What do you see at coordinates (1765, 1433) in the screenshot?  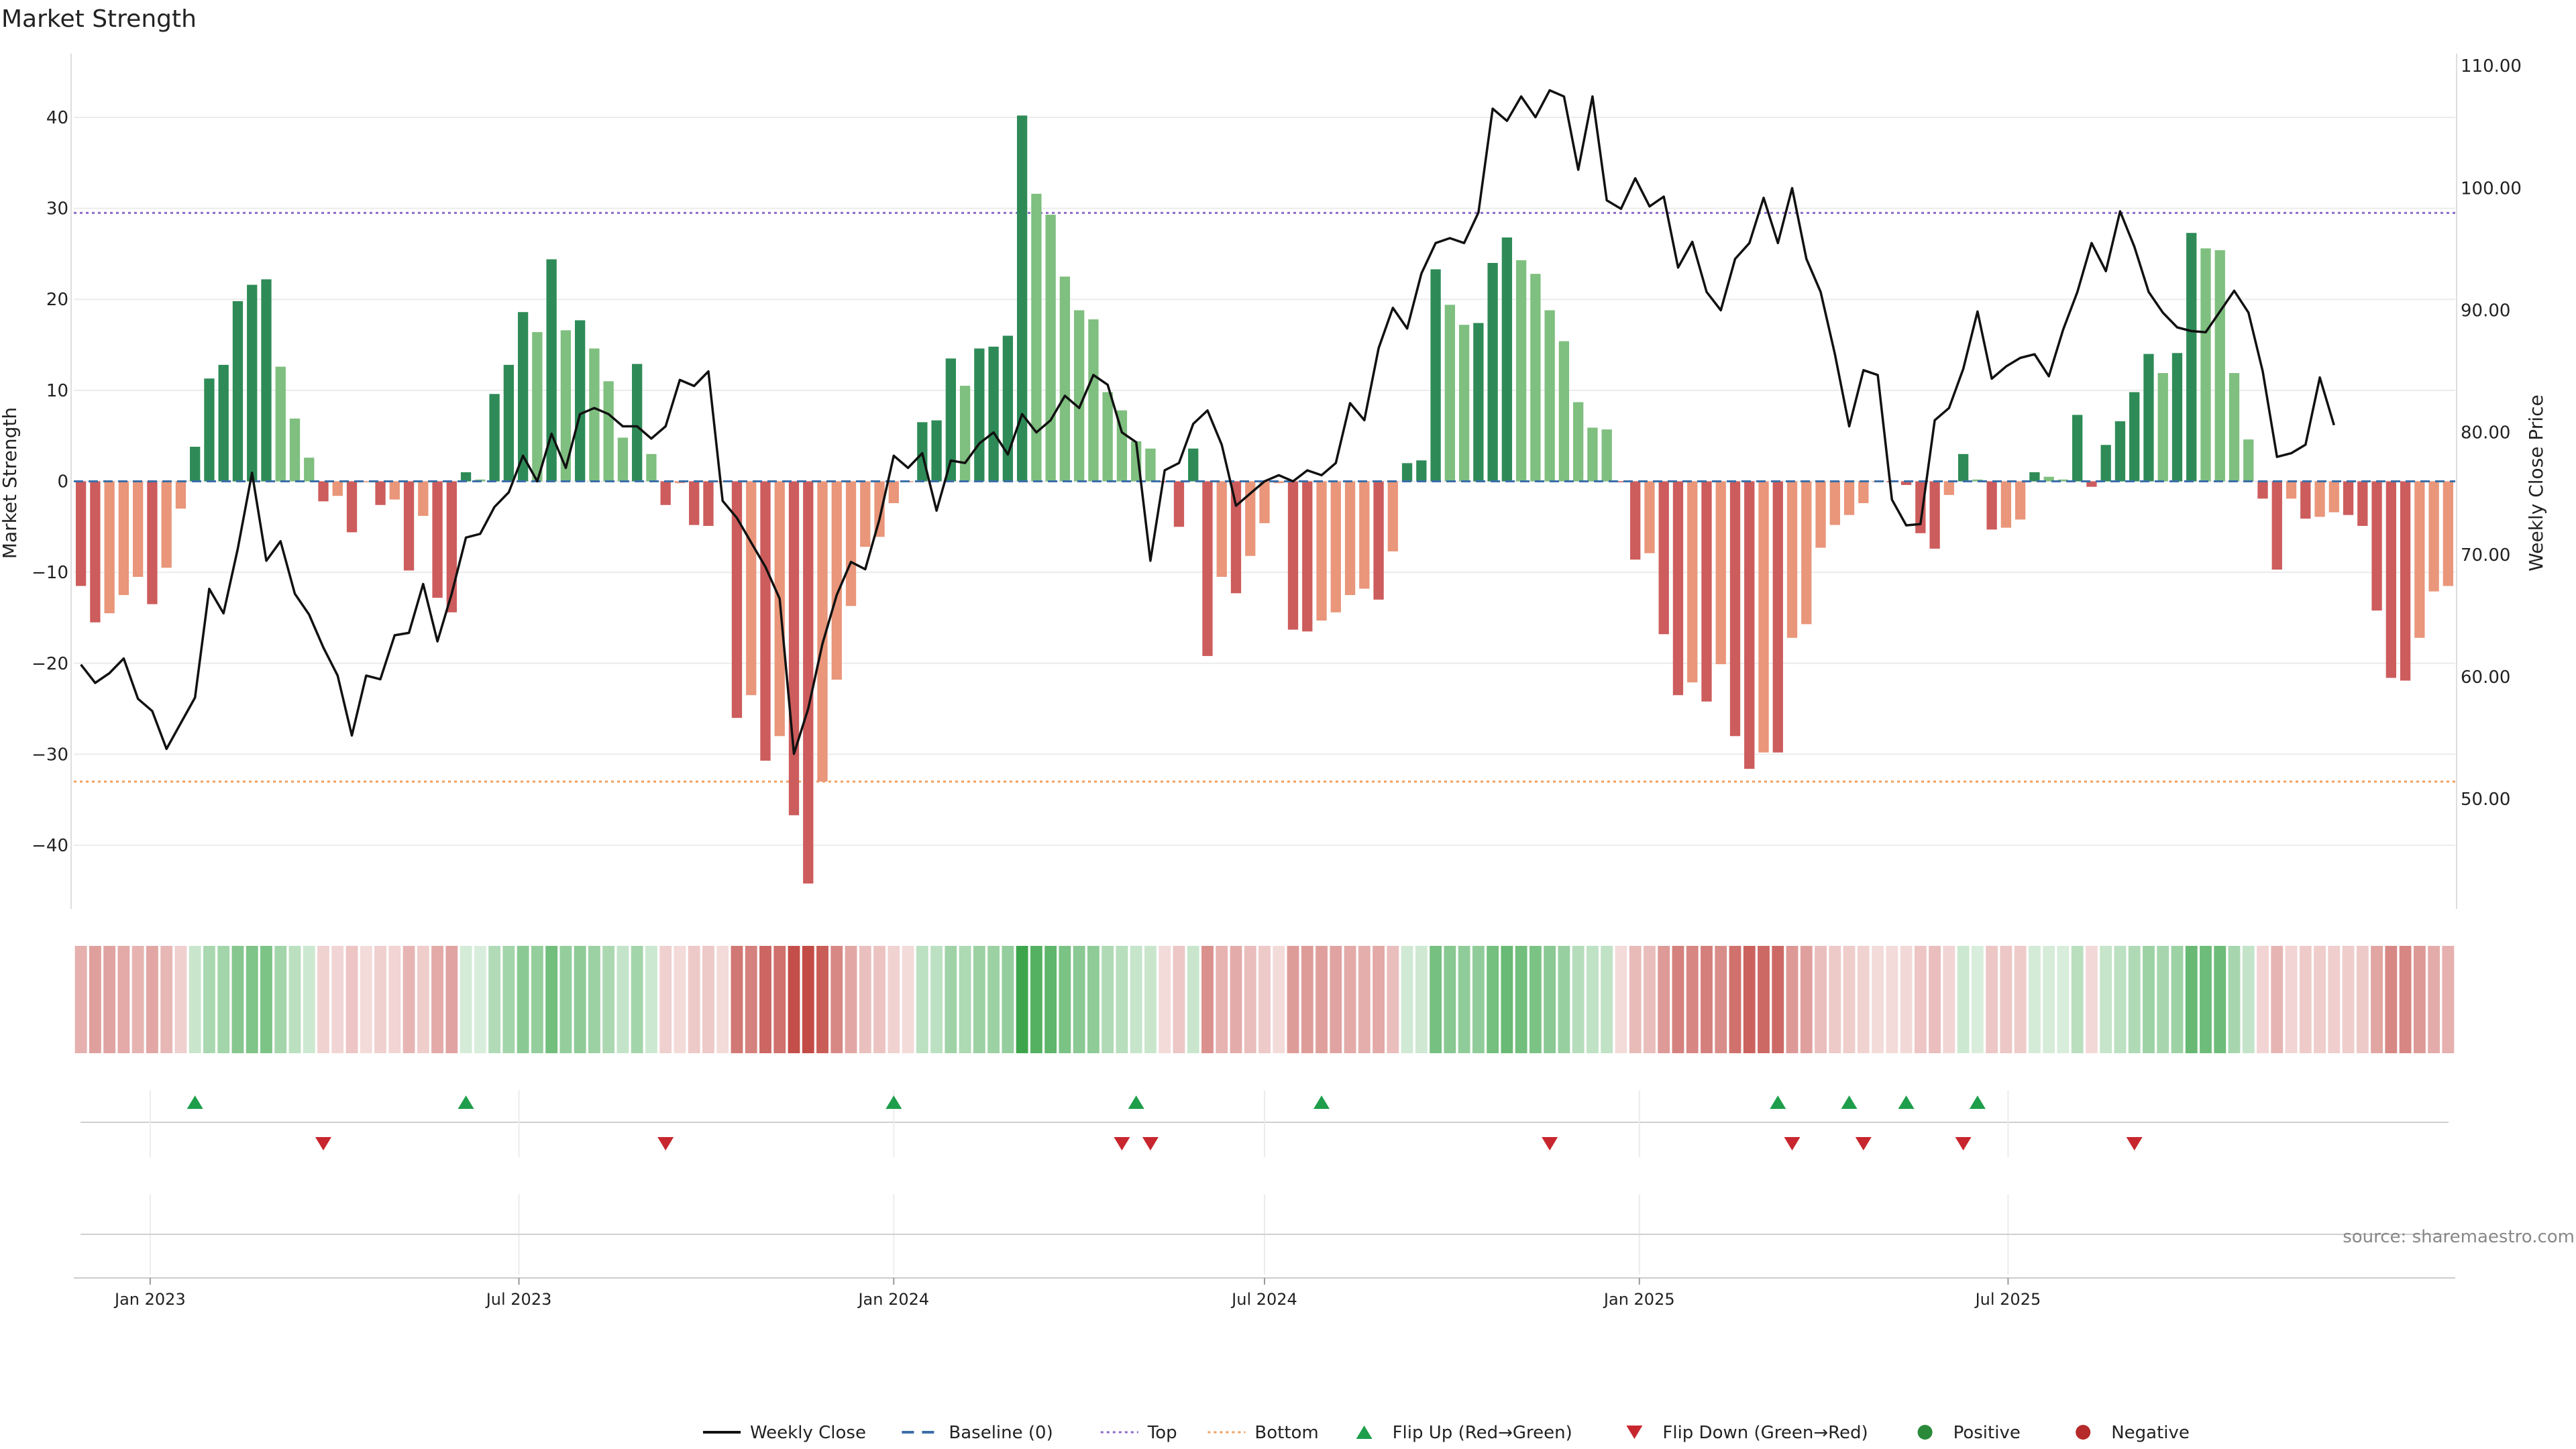 I see `legend-label: Flip Down (Green→Red)` at bounding box center [1765, 1433].